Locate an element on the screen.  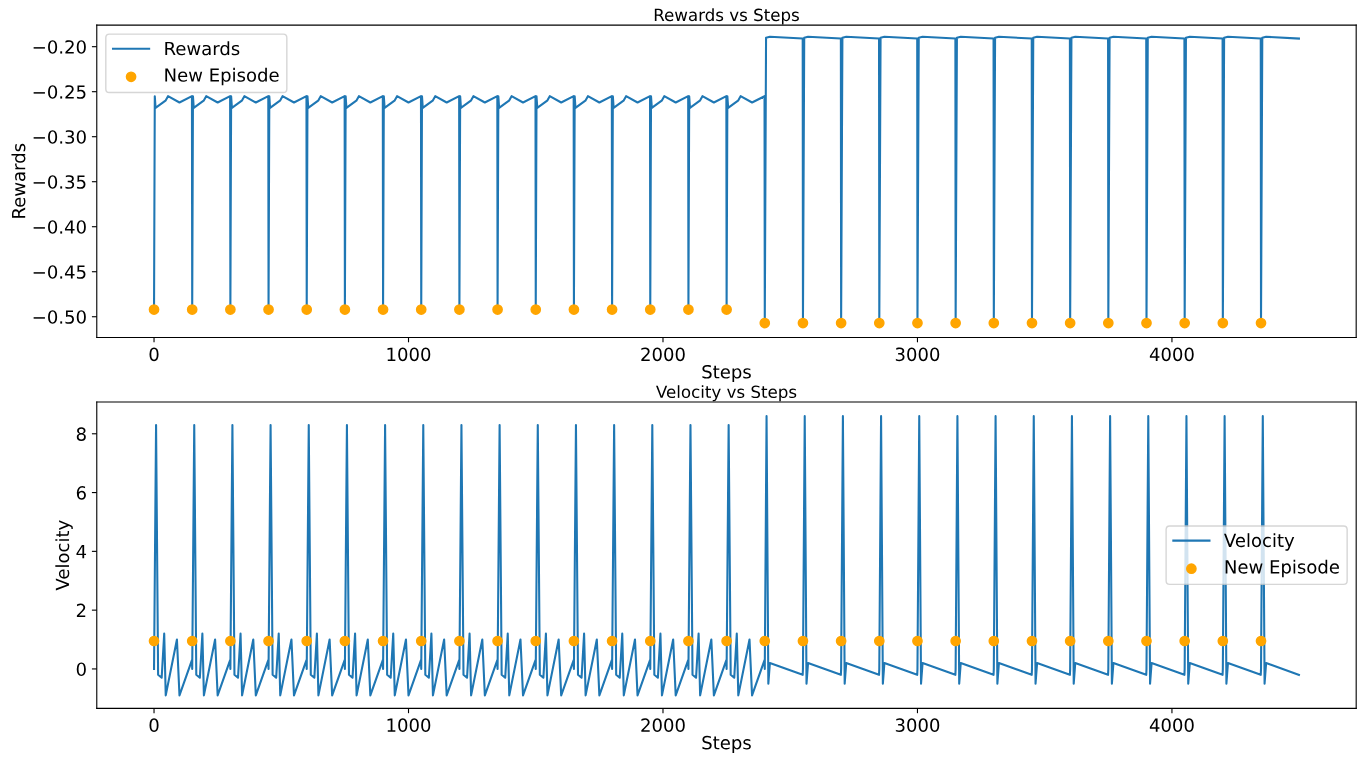
y-tick-label: 0 is located at coordinates (81, 669).